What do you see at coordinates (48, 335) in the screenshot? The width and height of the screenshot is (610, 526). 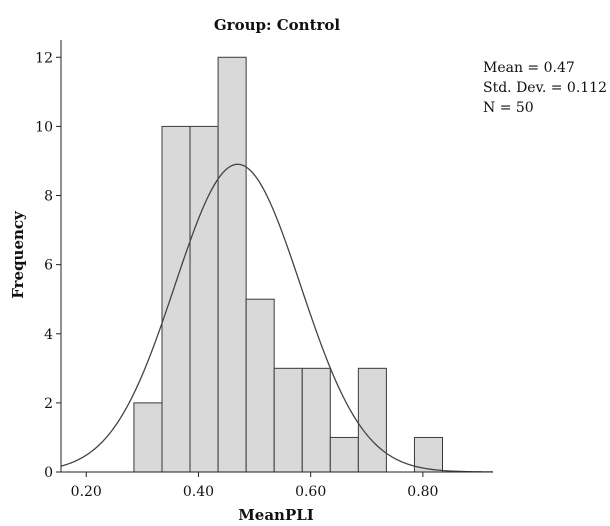 I see `y-tick-label: 4` at bounding box center [48, 335].